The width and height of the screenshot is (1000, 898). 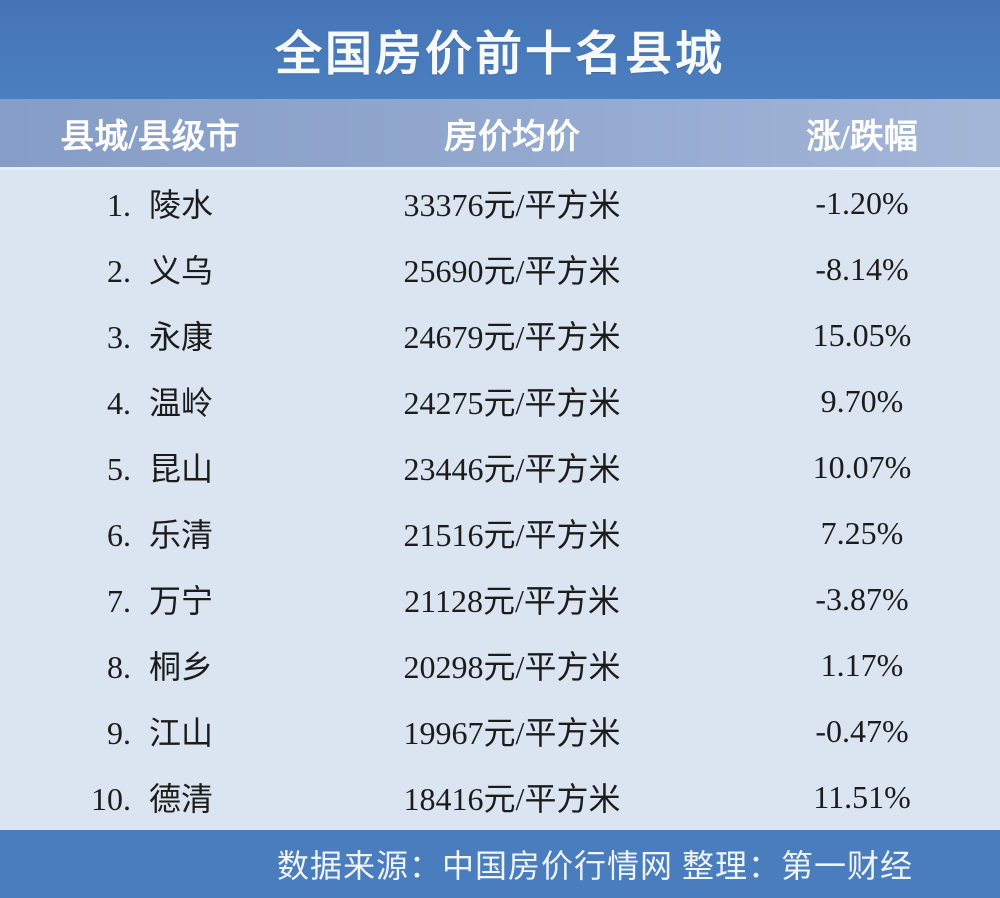 I want to click on price-cell: 21516元/平方米, so click(x=512, y=535).